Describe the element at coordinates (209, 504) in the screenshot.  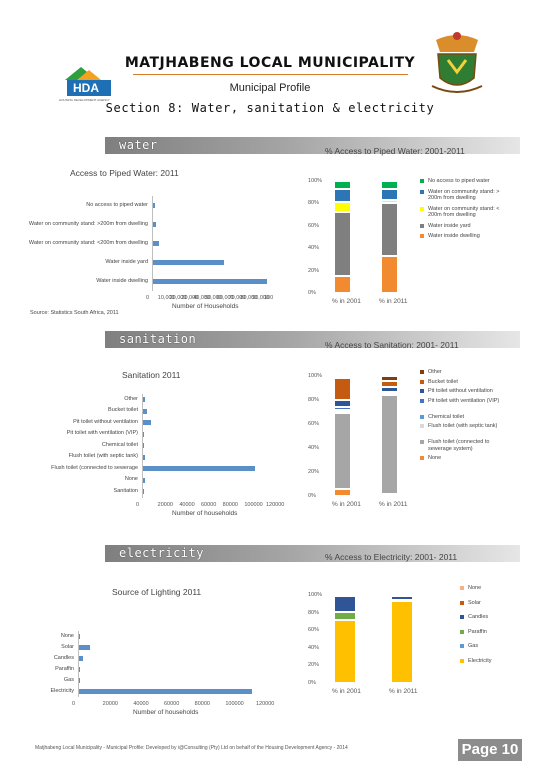
I see `sanitation-bar-x-tick-label: 60000` at that location.